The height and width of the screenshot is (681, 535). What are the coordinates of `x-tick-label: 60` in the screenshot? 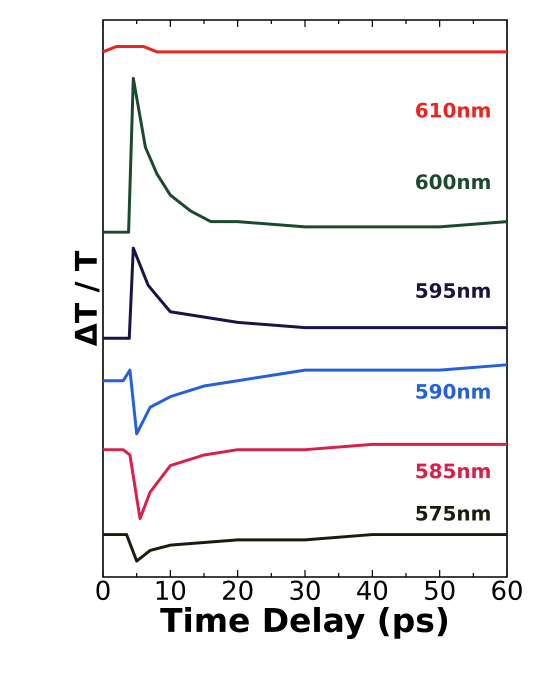 It's located at (507, 590).